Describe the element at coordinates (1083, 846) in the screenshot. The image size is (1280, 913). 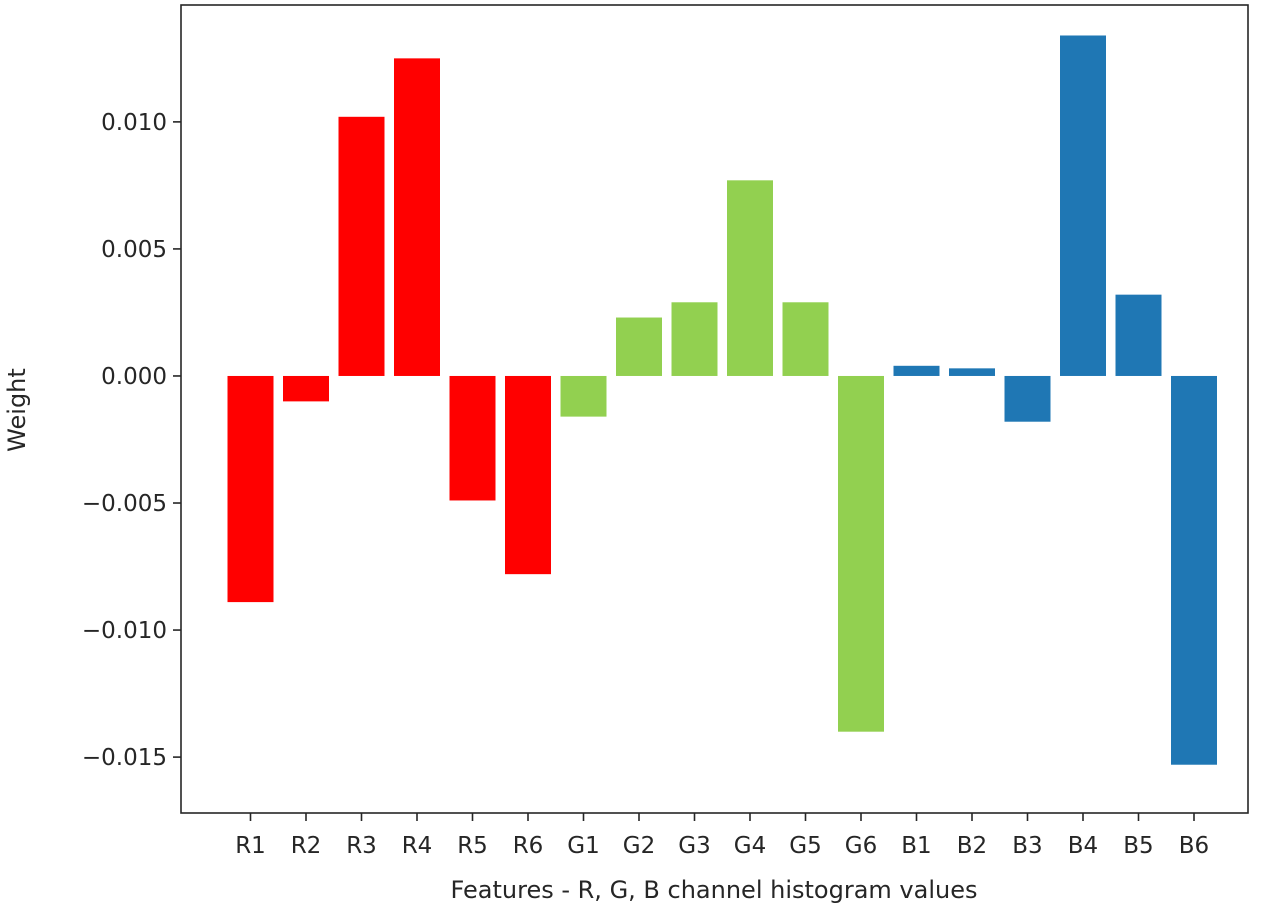
I see `x-tick-label-b4: B4` at that location.